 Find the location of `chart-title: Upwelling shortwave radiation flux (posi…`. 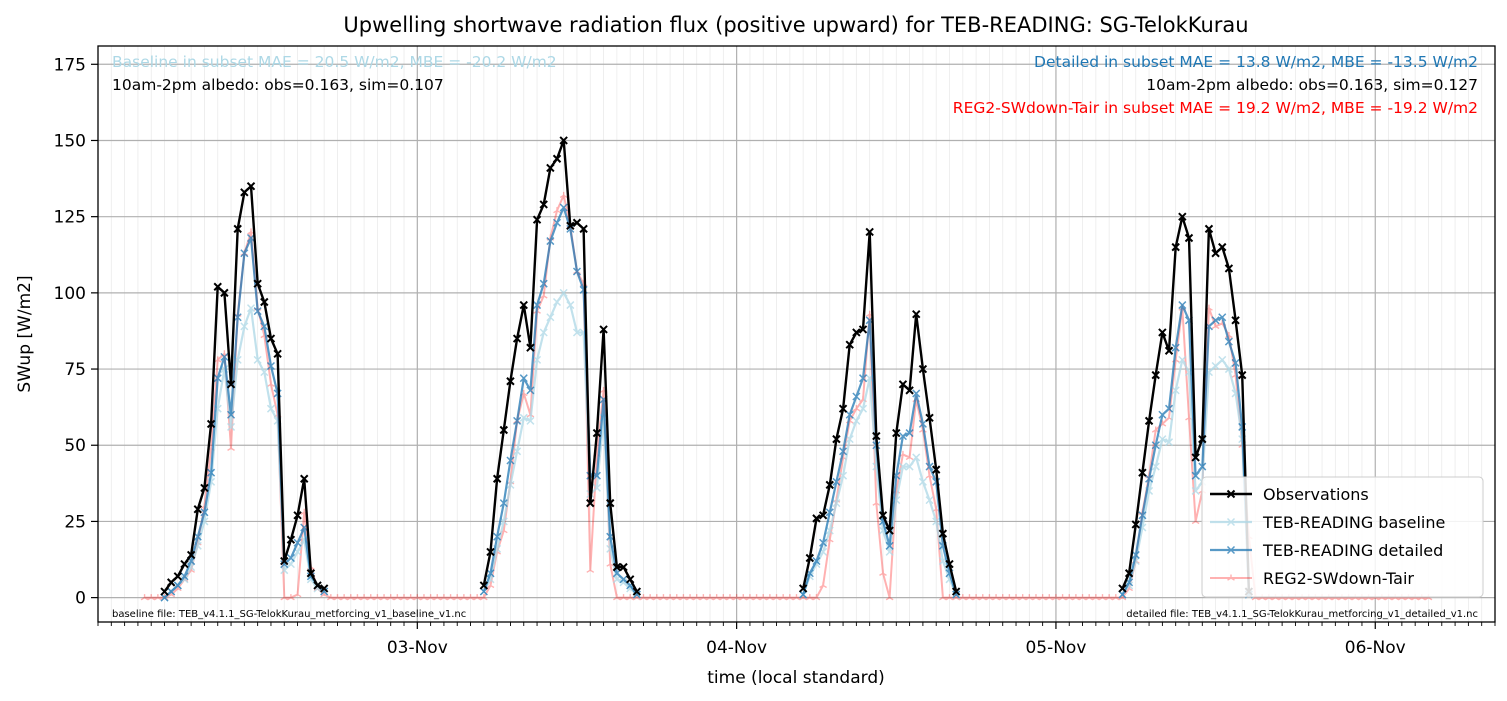

chart-title: Upwelling shortwave radiation flux (posi… is located at coordinates (795, 25).